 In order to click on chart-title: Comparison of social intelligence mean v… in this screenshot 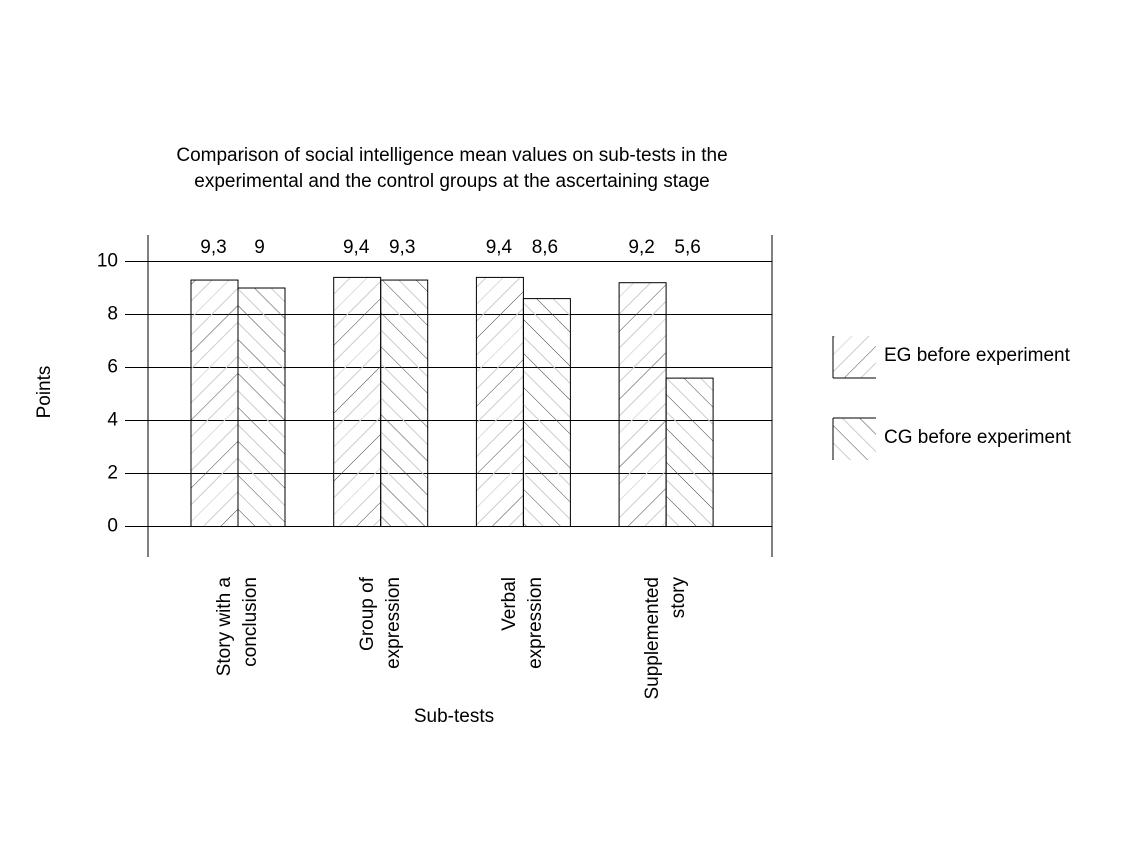, I will do `click(452, 168)`.